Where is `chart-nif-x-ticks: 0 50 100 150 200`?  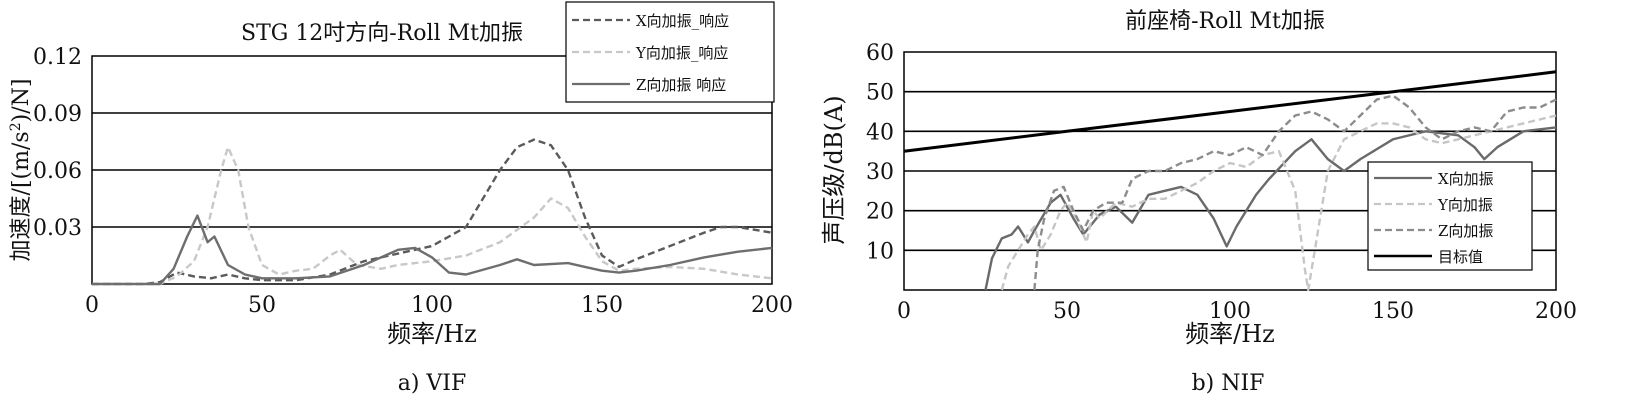
chart-nif-x-ticks: 0 50 100 150 200 is located at coordinates (1237, 311).